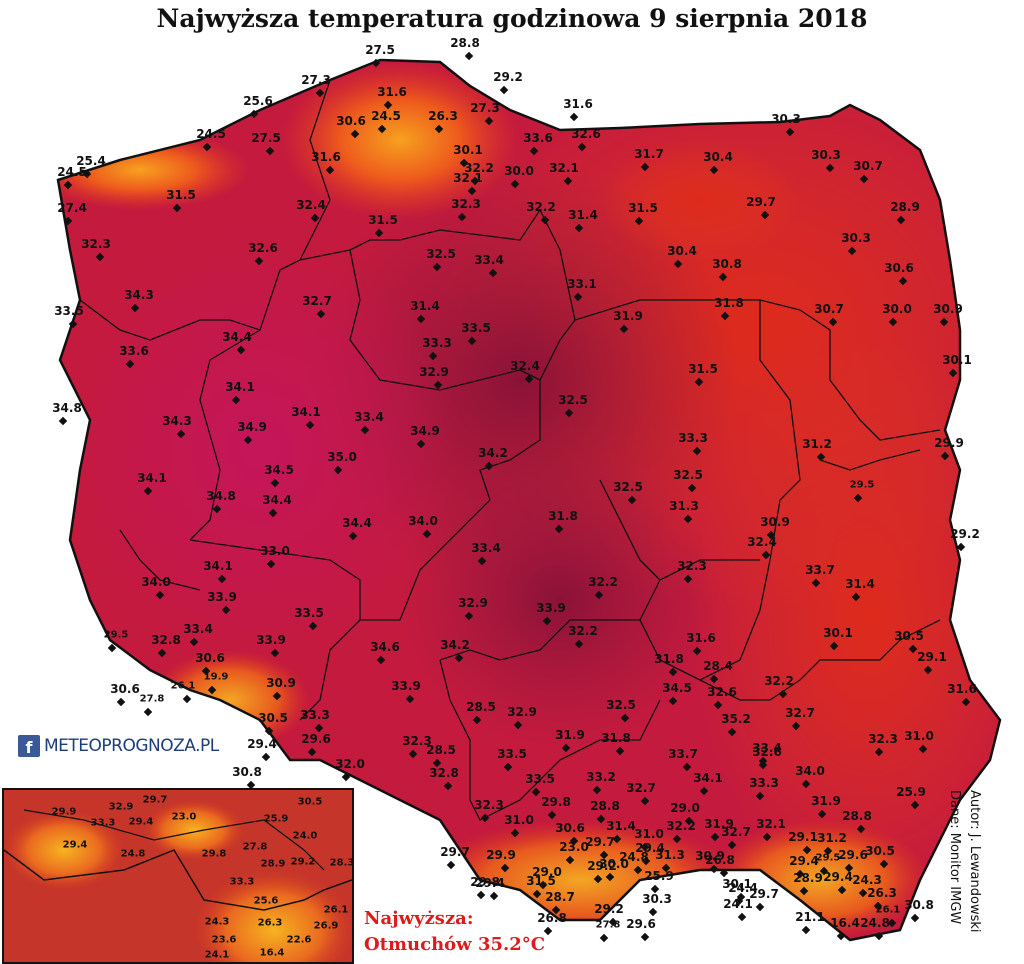 This screenshot has height=964, width=1024. Describe the element at coordinates (224, 940) in the screenshot. I see `inset-station-temperature: 23.6` at that location.